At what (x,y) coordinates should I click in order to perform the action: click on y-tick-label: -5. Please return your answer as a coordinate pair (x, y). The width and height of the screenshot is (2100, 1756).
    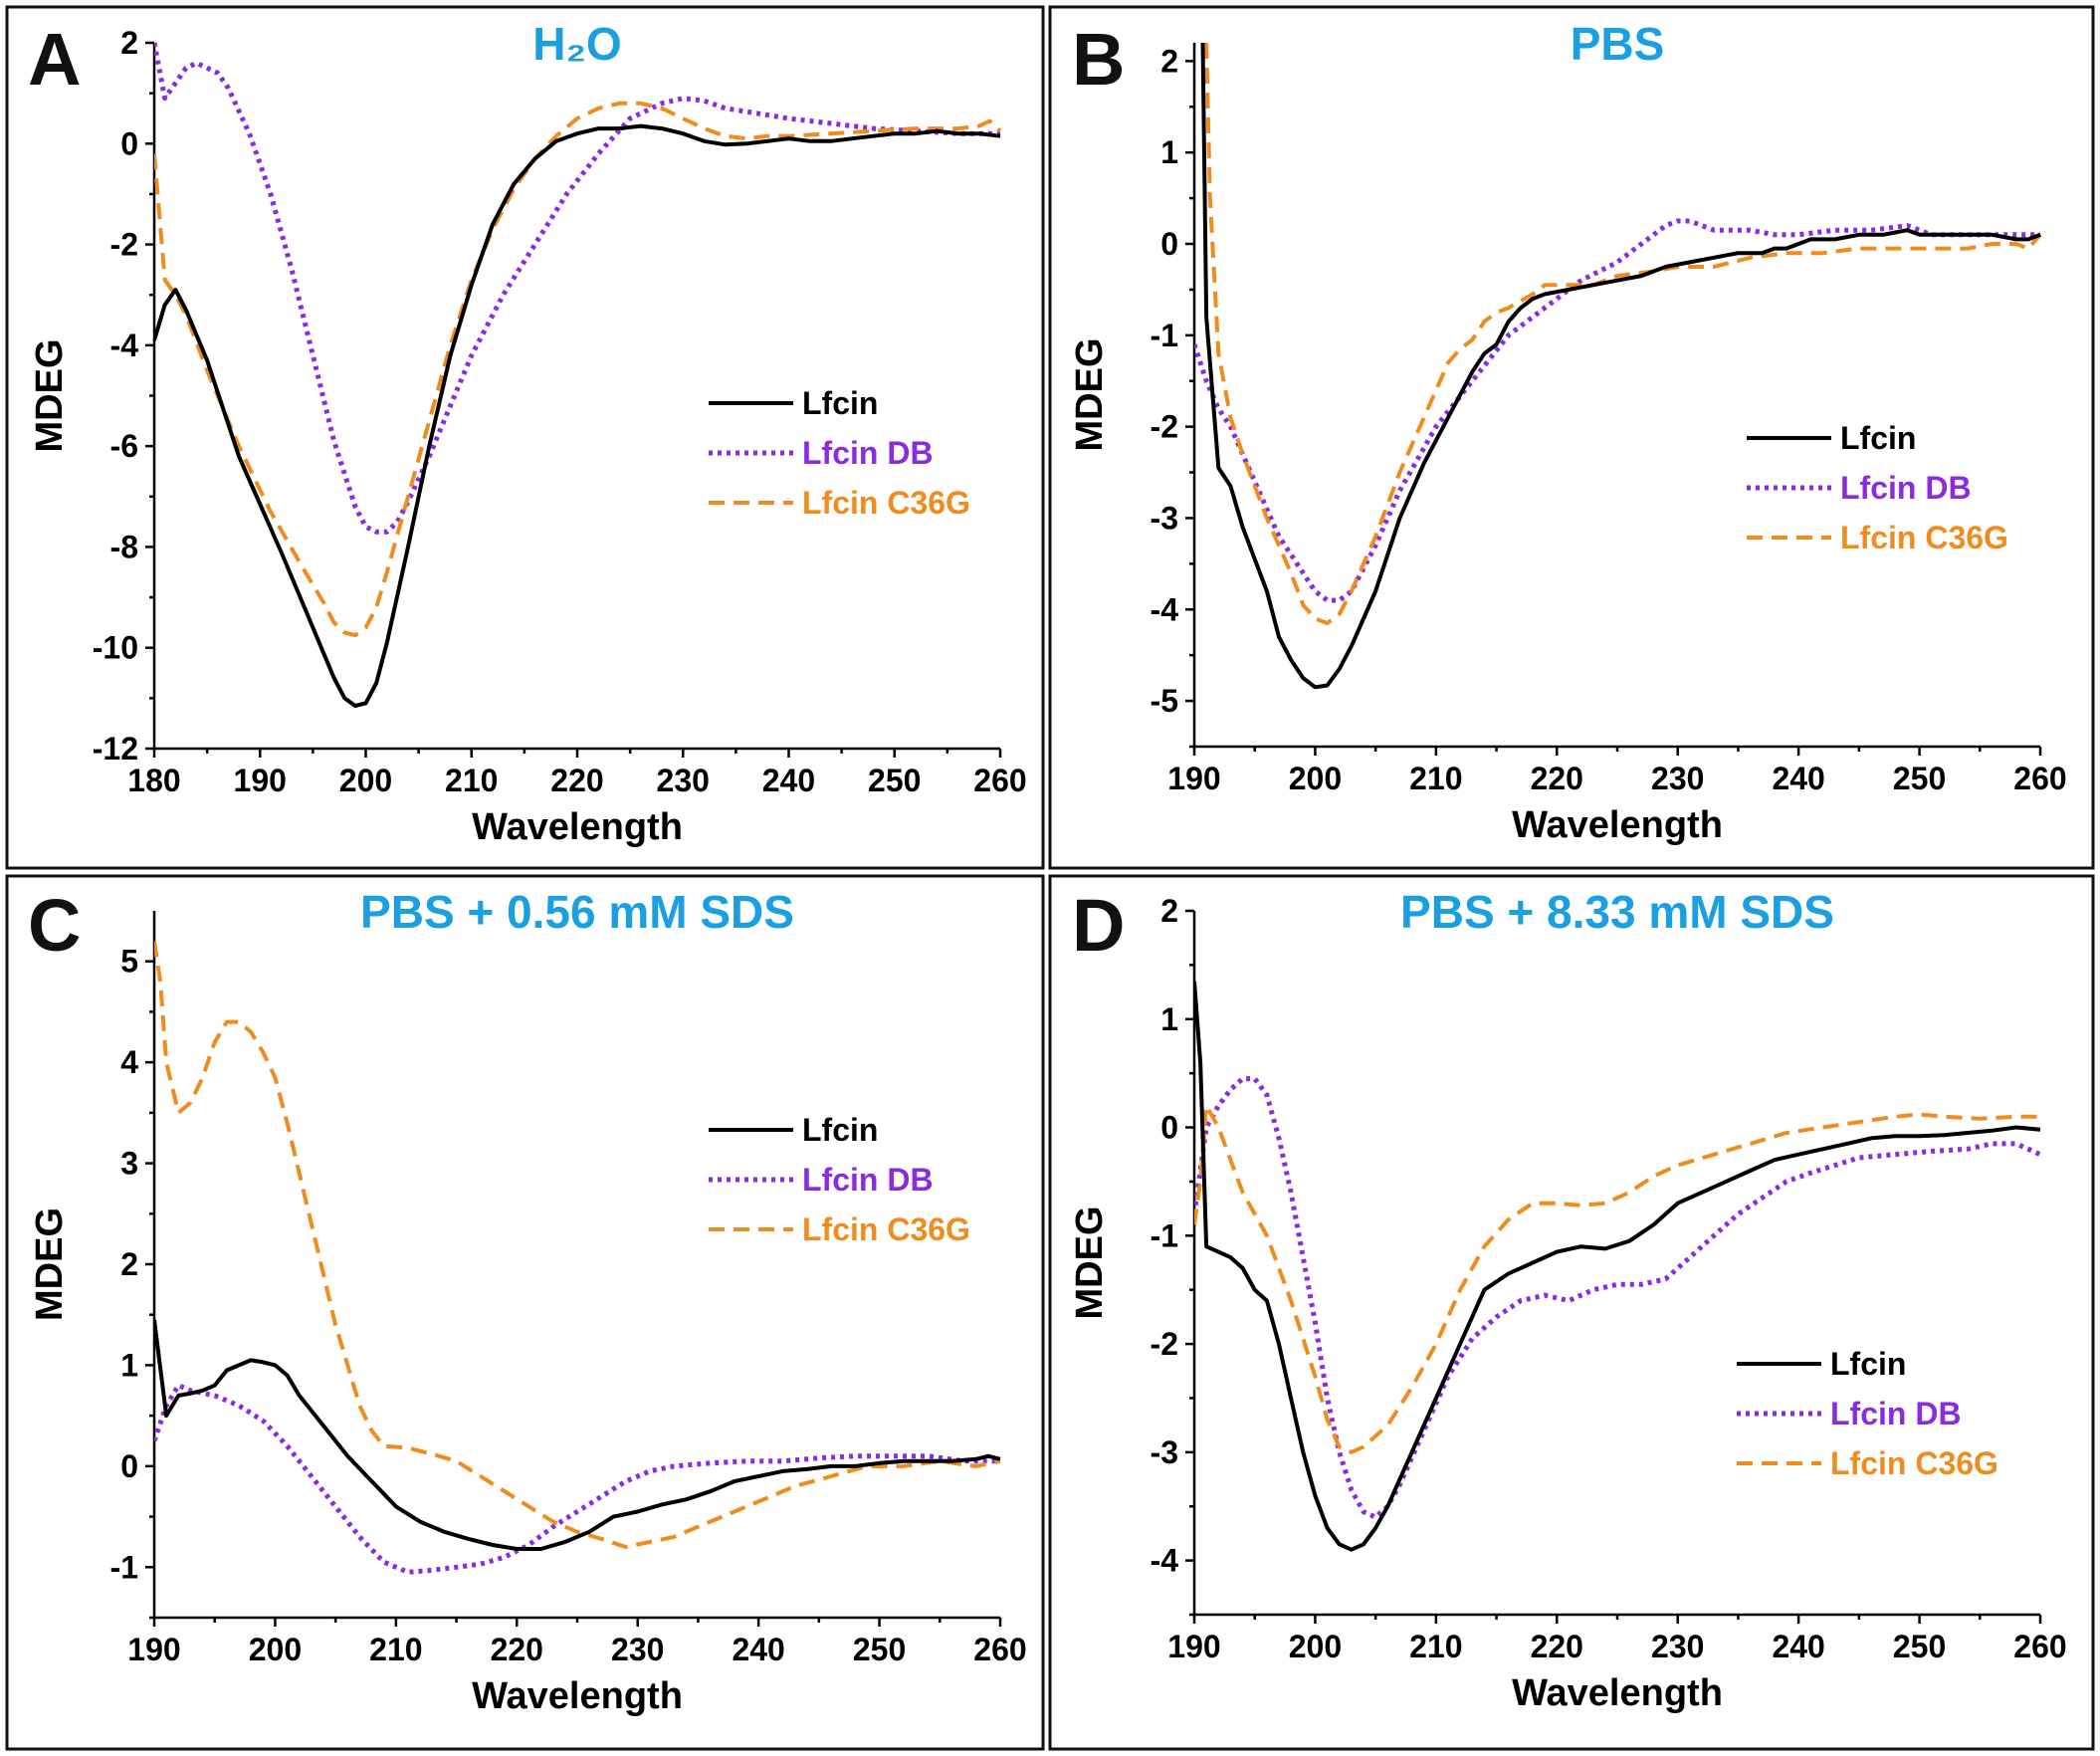
    Looking at the image, I should click on (1164, 701).